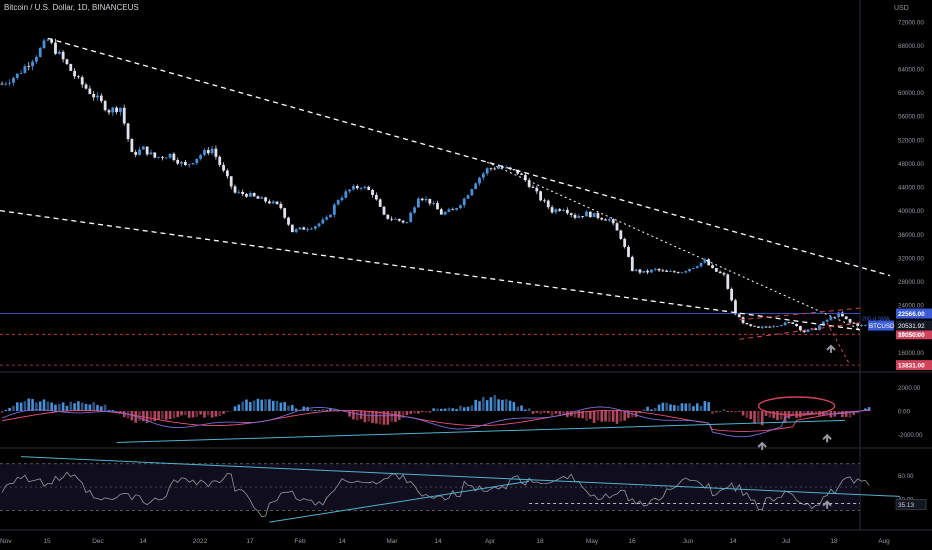 Image resolution: width=932 pixels, height=550 pixels. What do you see at coordinates (911, 366) in the screenshot?
I see `level-tag-label: 13831.00` at bounding box center [911, 366].